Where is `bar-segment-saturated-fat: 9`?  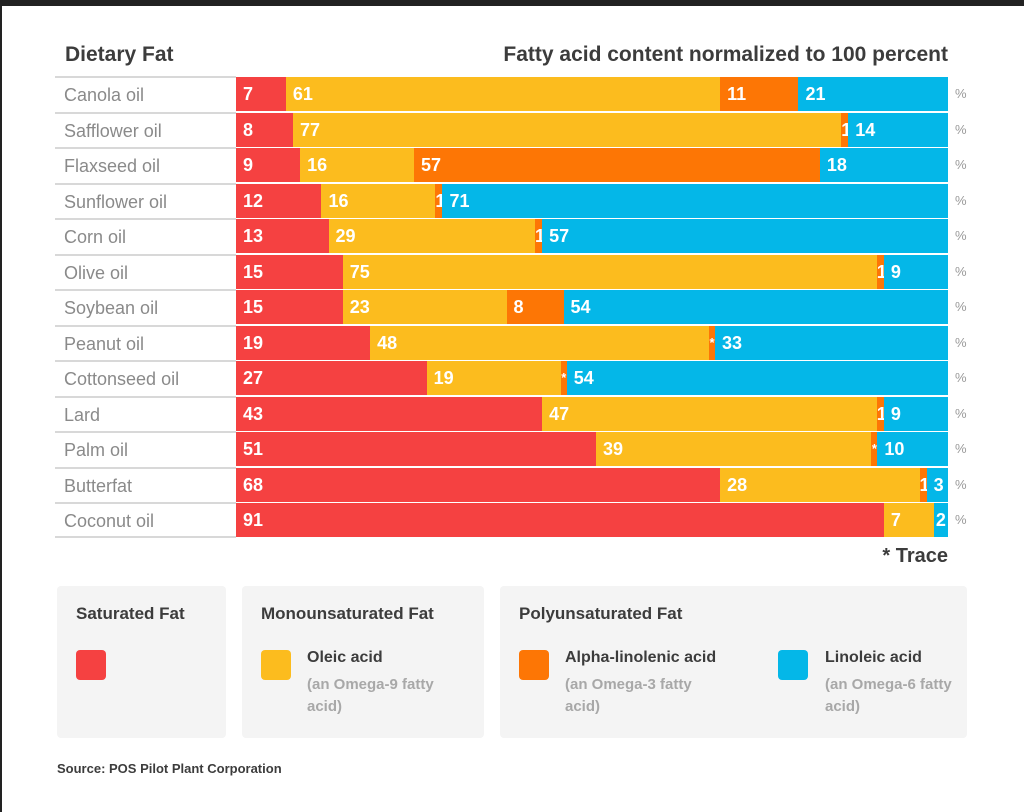
bar-segment-saturated-fat: 9 is located at coordinates (268, 165).